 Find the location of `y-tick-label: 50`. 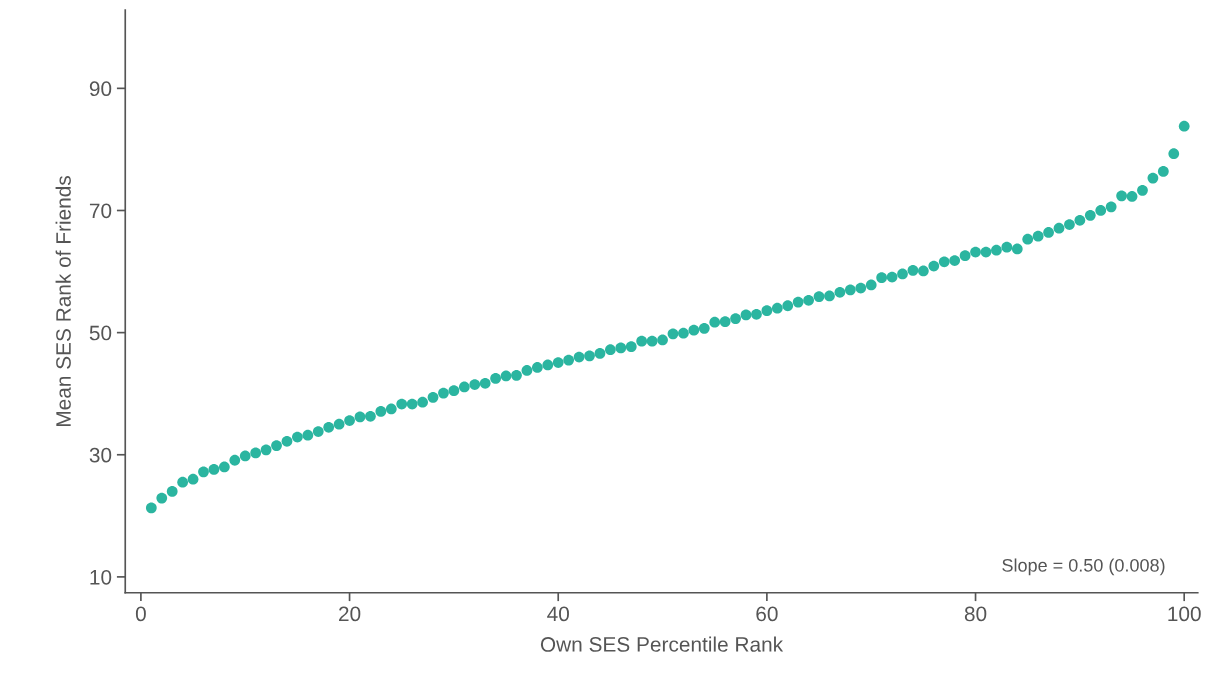

y-tick-label: 50 is located at coordinates (100, 333).